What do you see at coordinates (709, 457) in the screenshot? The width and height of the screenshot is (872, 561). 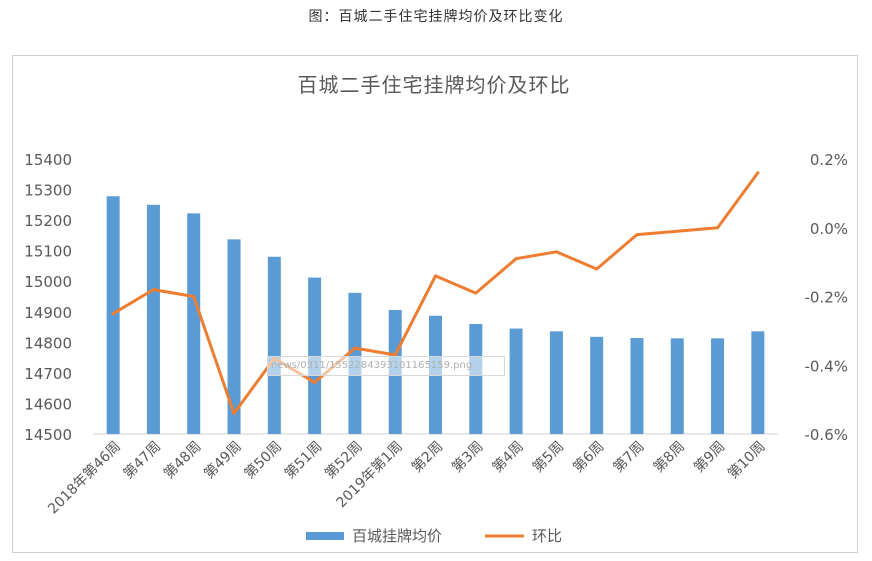 I see `x-tick-label: 第9周` at bounding box center [709, 457].